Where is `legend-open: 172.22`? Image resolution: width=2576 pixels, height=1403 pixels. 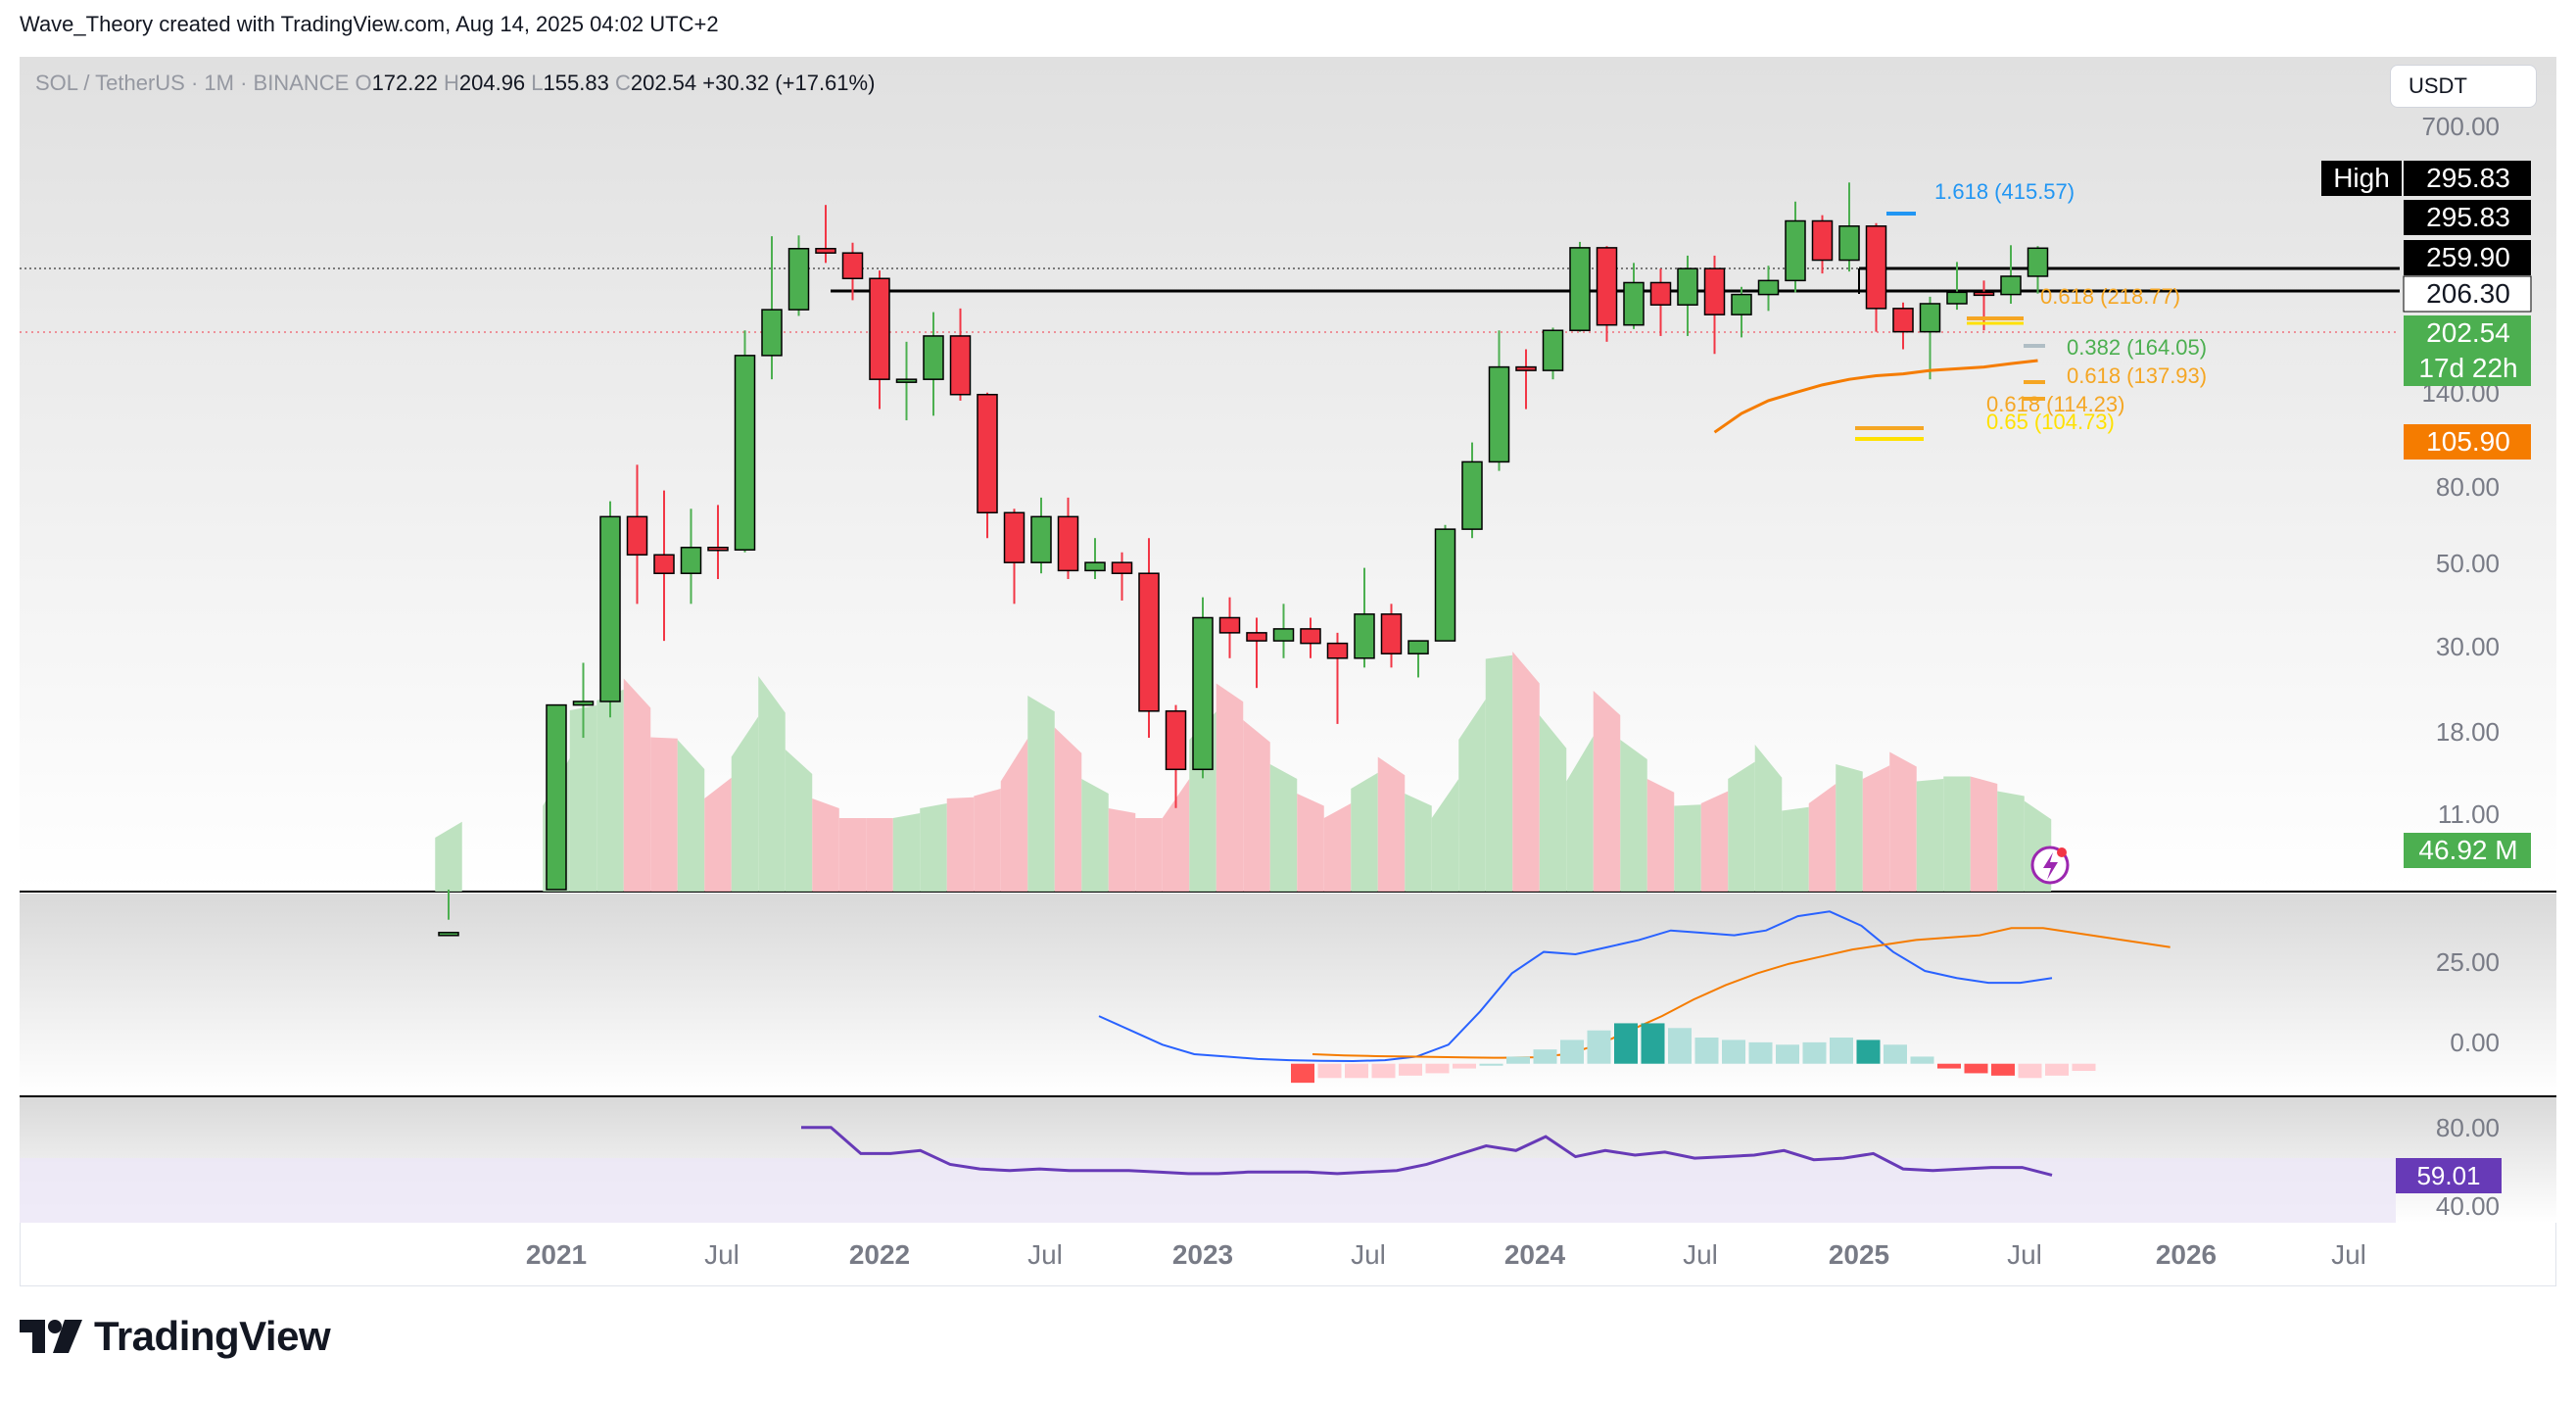 legend-open: 172.22 is located at coordinates (405, 83).